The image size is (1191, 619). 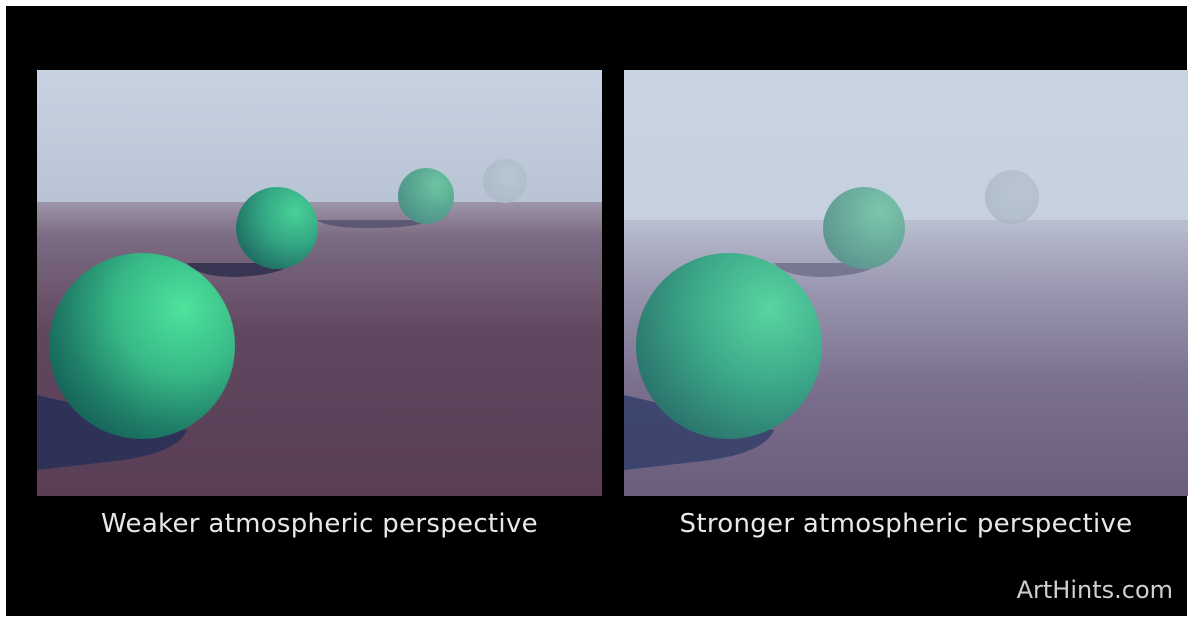 What do you see at coordinates (319, 524) in the screenshot?
I see `weak-perspective-caption: Weaker atmospheric perspective` at bounding box center [319, 524].